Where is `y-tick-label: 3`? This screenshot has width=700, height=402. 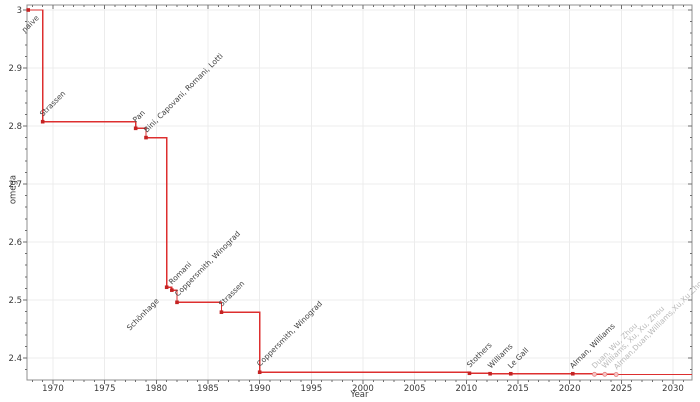
y-tick-label: 3 is located at coordinates (19, 11).